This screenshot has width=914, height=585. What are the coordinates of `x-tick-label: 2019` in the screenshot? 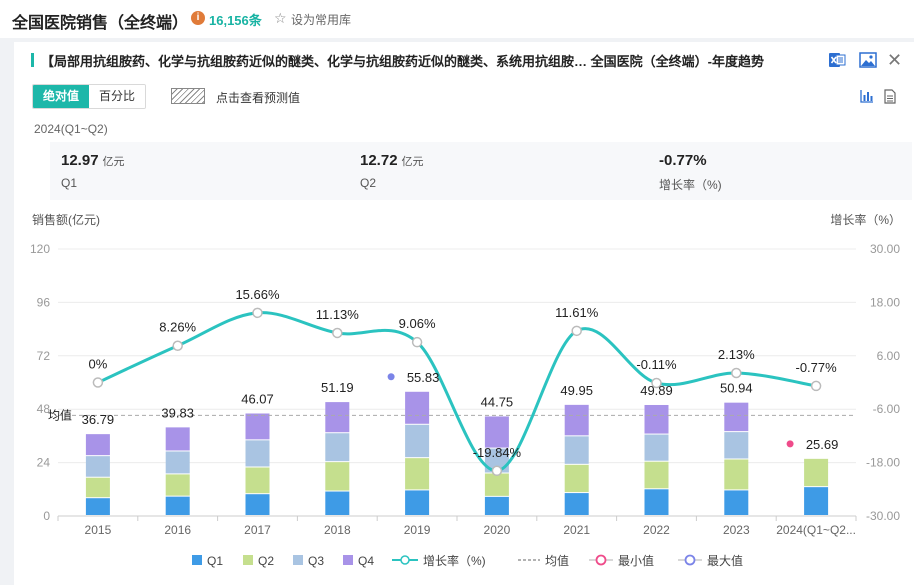 It's located at (417, 530).